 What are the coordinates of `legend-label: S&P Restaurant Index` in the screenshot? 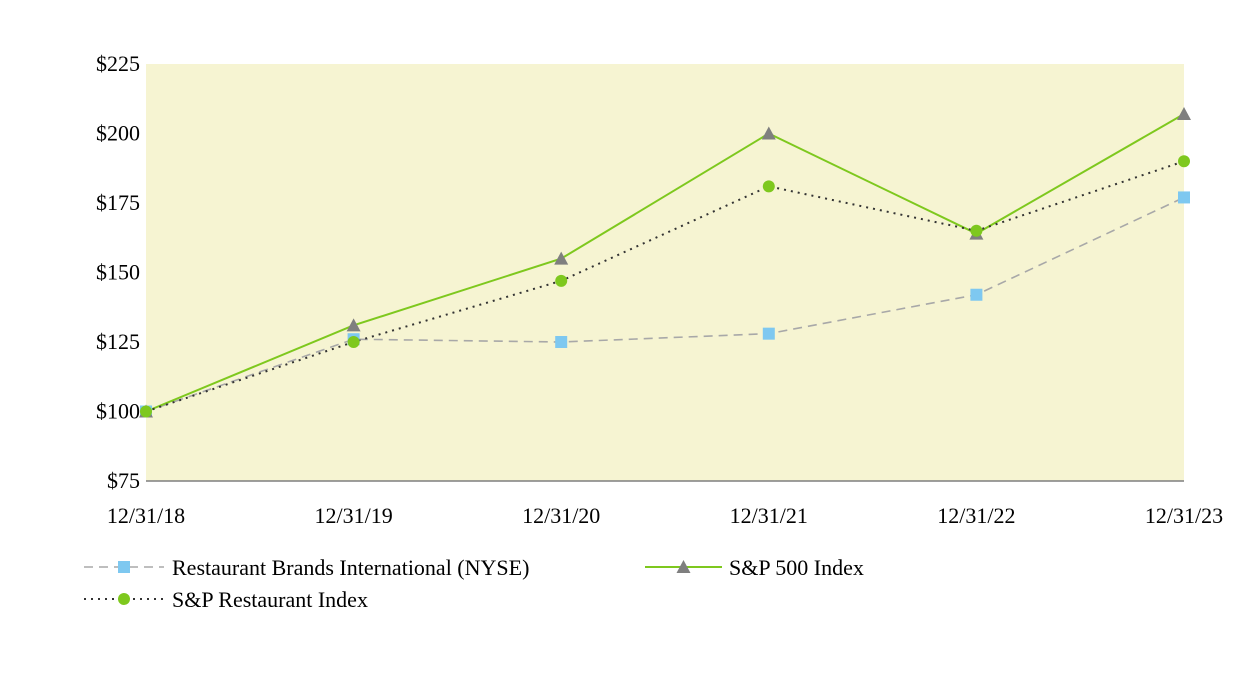 It's located at (270, 599).